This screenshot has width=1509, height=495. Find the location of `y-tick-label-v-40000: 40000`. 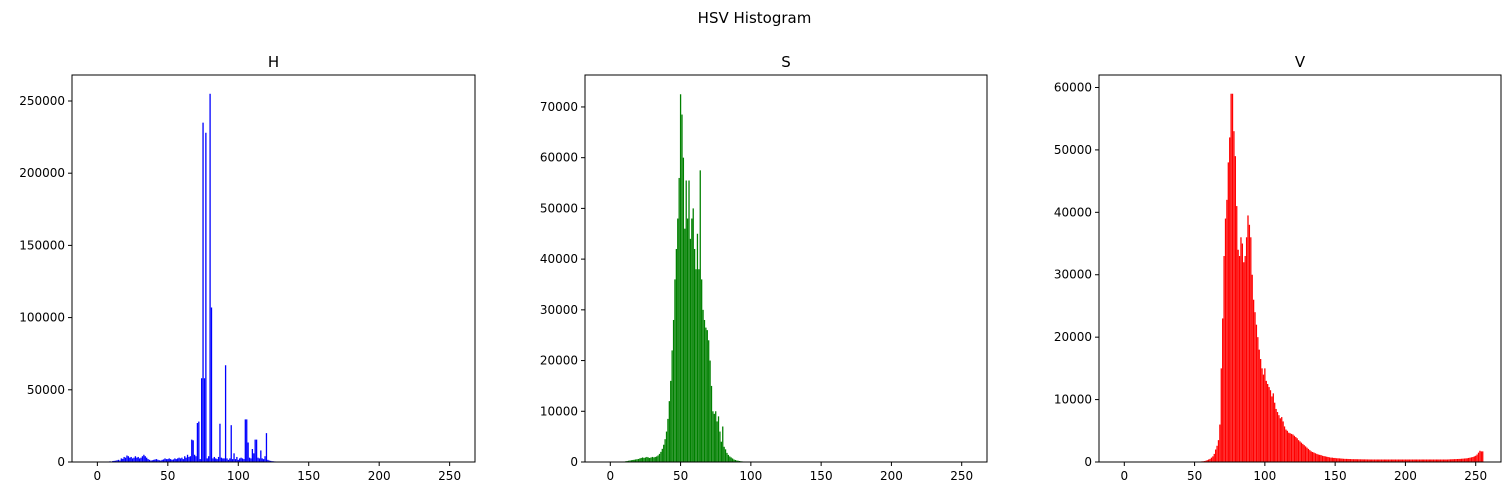

y-tick-label-v-40000: 40000 is located at coordinates (1073, 212).